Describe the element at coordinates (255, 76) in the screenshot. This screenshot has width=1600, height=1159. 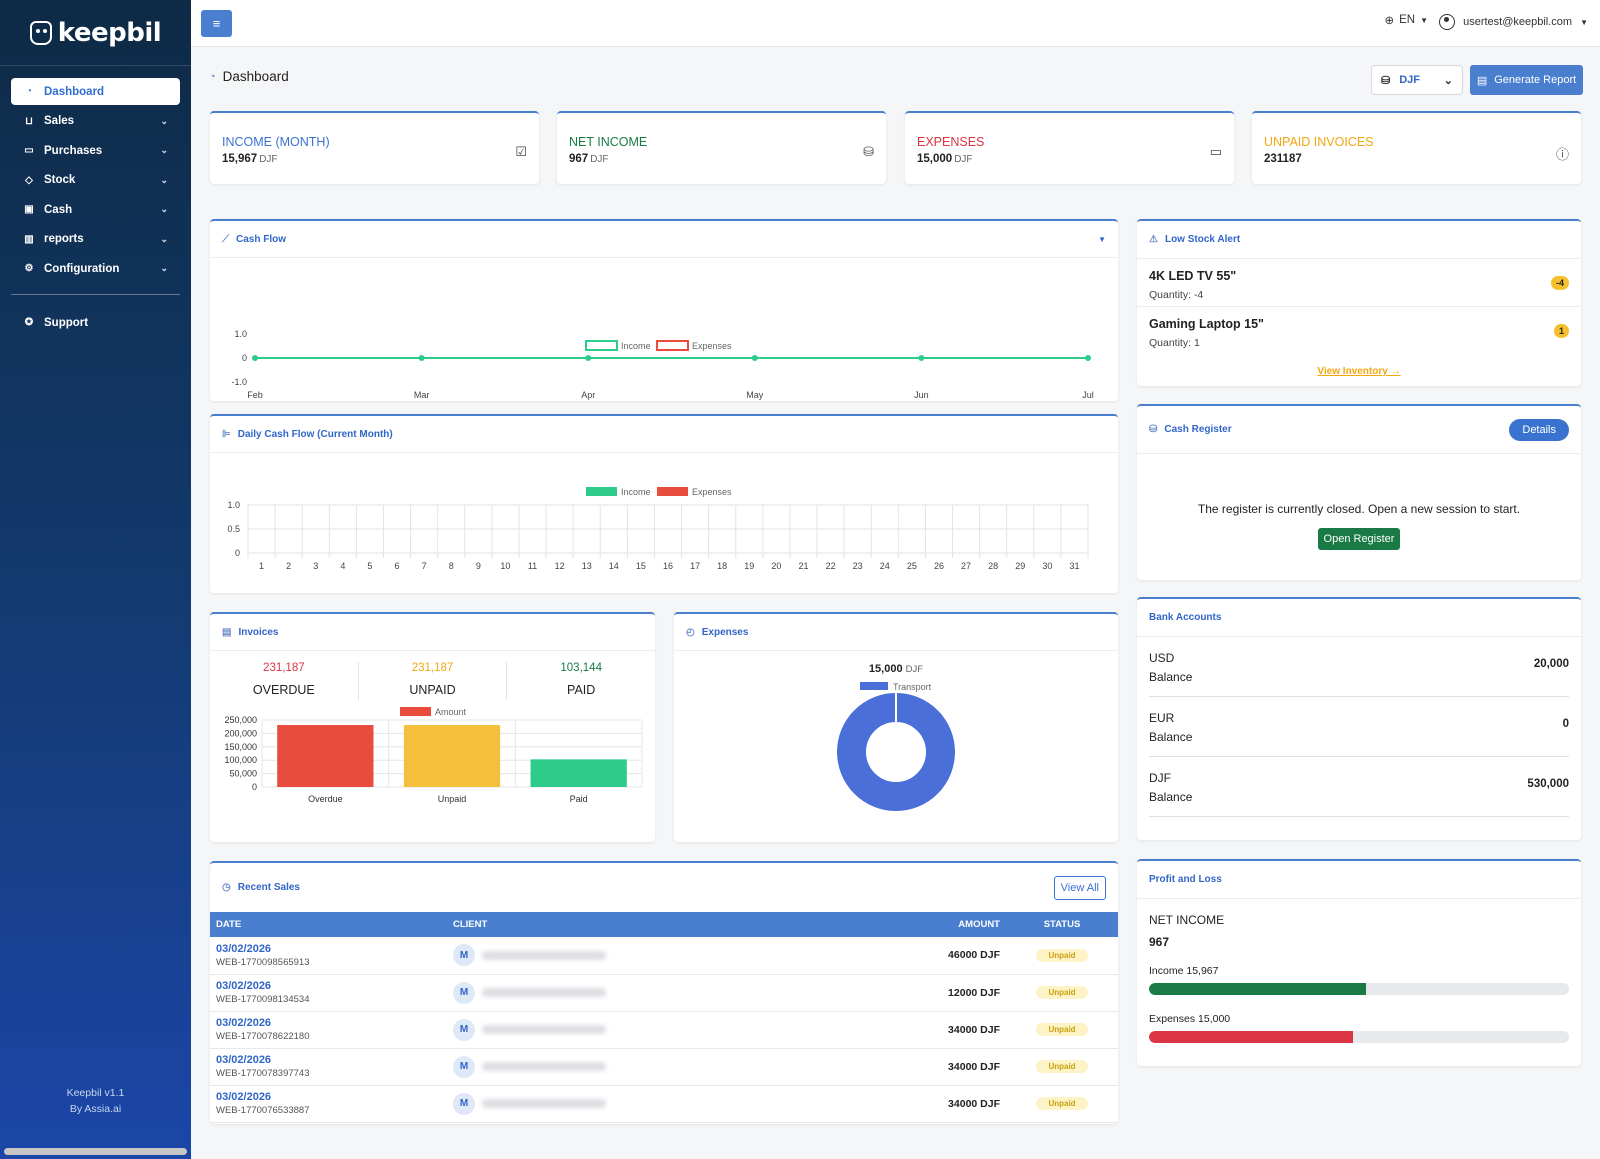
I see `page-title: Dashboard` at that location.